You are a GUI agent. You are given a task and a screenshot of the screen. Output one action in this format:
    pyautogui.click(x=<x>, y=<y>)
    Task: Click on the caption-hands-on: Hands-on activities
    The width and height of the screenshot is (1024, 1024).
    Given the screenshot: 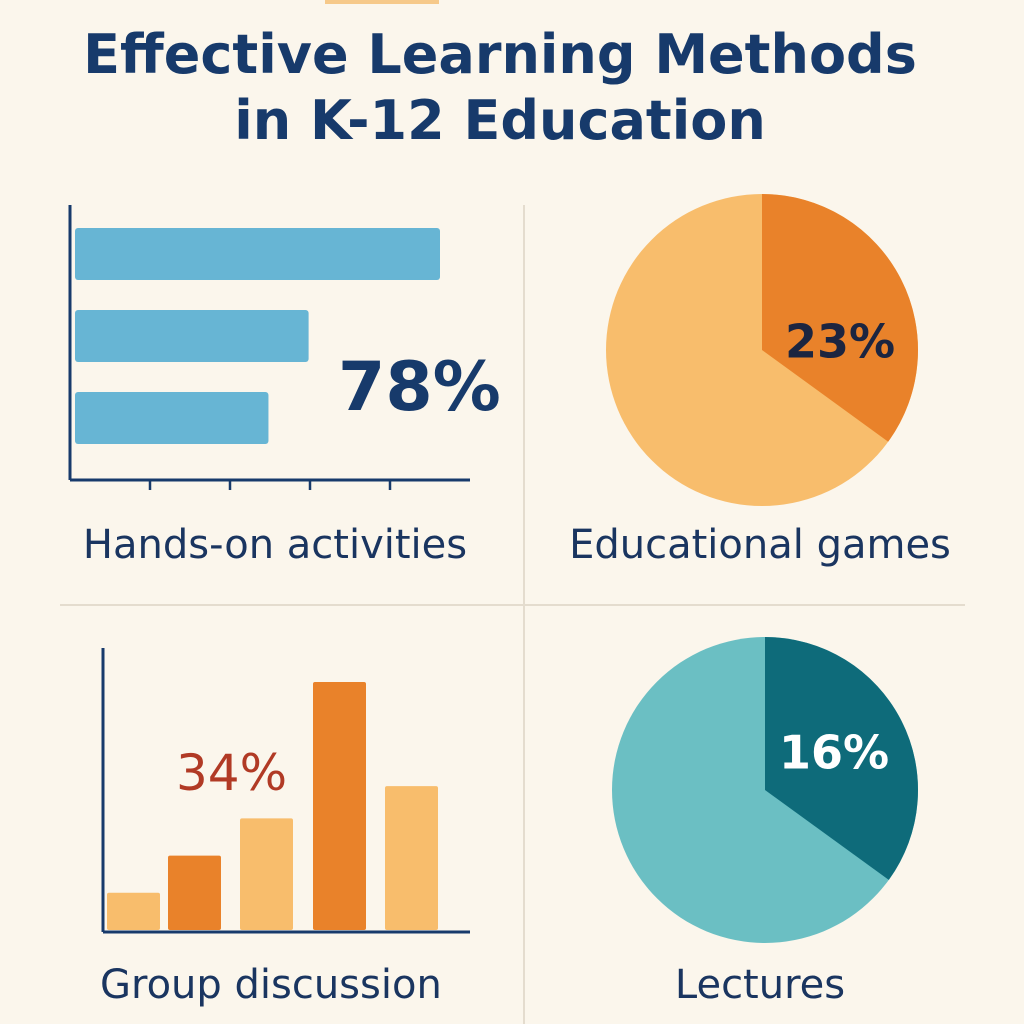 What is the action you would take?
    pyautogui.click(x=275, y=545)
    